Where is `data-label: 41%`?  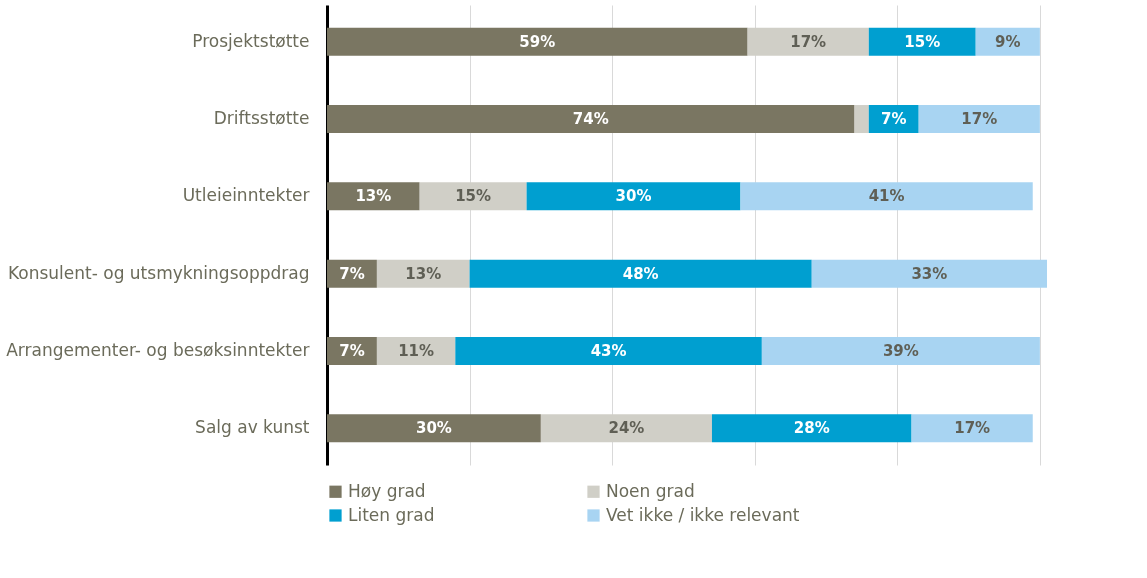 data-label: 41% is located at coordinates (886, 196).